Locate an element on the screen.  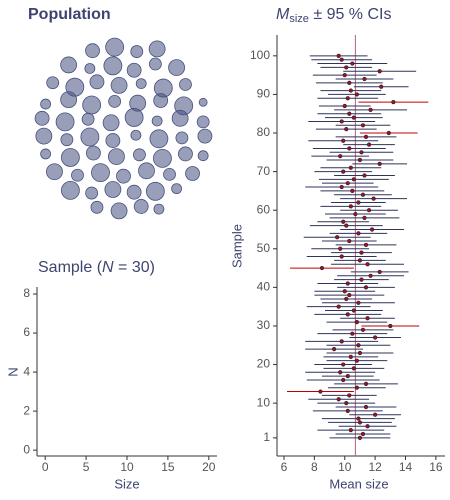
y-tick-label: 60 is located at coordinates (264, 209).